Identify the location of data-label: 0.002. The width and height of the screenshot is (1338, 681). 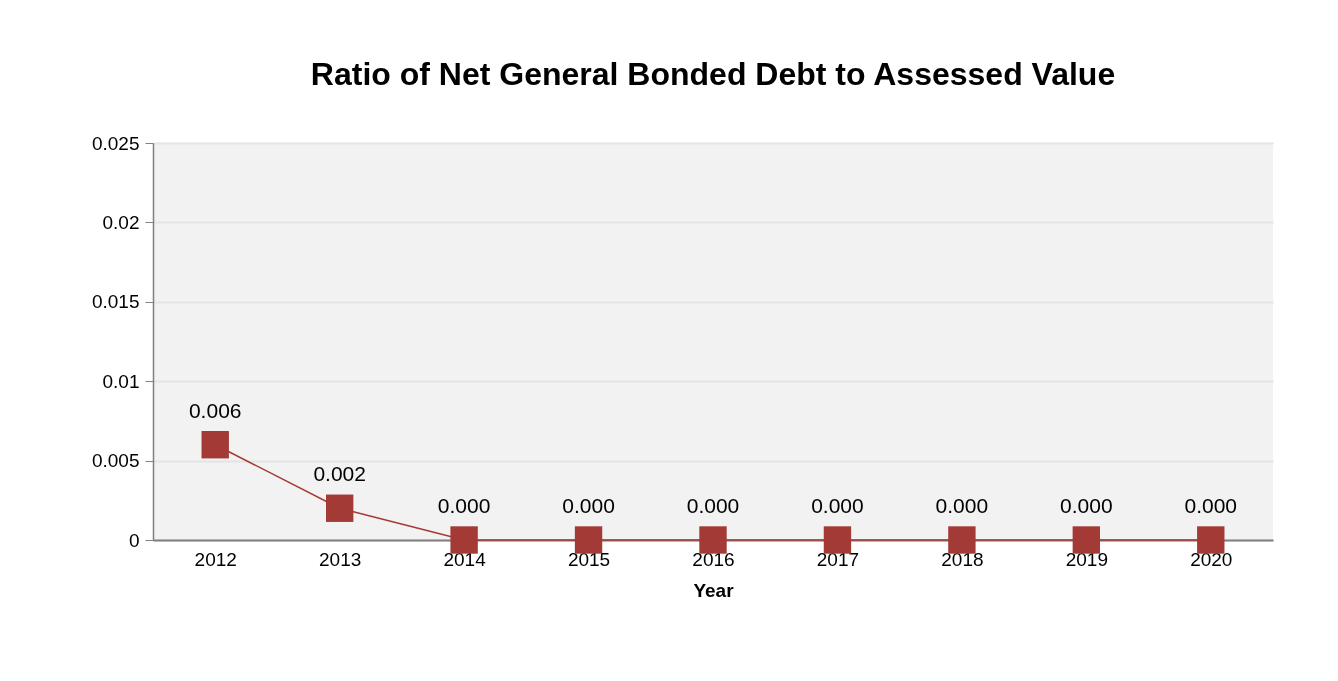
(339, 474).